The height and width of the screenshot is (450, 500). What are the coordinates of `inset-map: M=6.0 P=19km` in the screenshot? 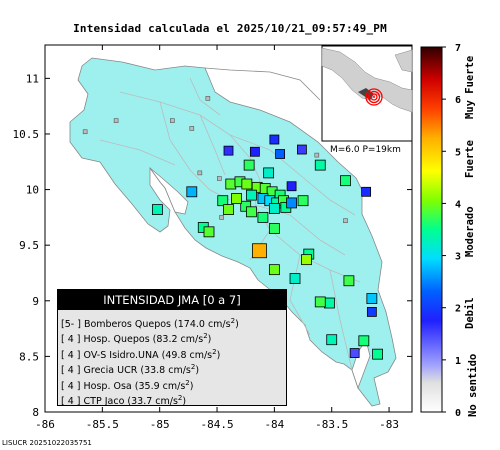 It's located at (367, 100).